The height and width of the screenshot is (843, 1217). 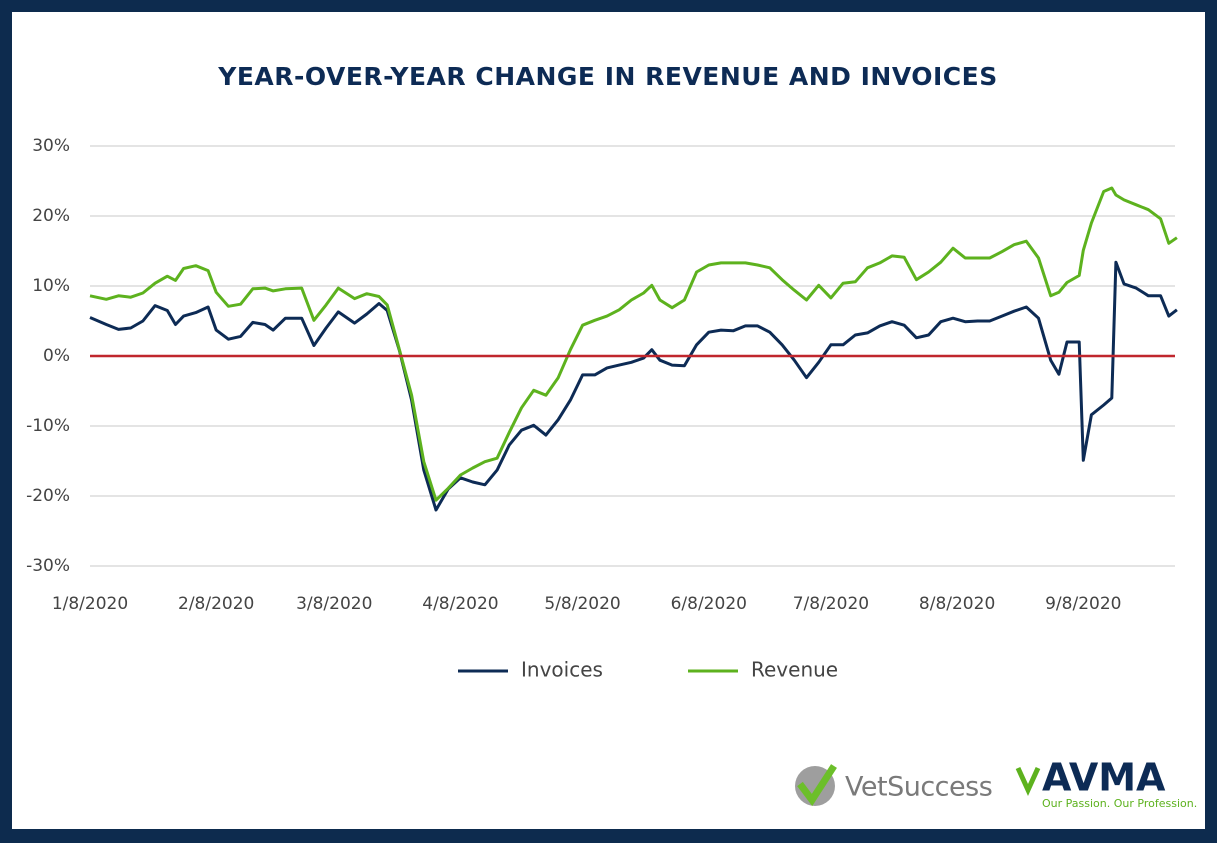 What do you see at coordinates (831, 604) in the screenshot?
I see `x-tick-label: 7/8/2020` at bounding box center [831, 604].